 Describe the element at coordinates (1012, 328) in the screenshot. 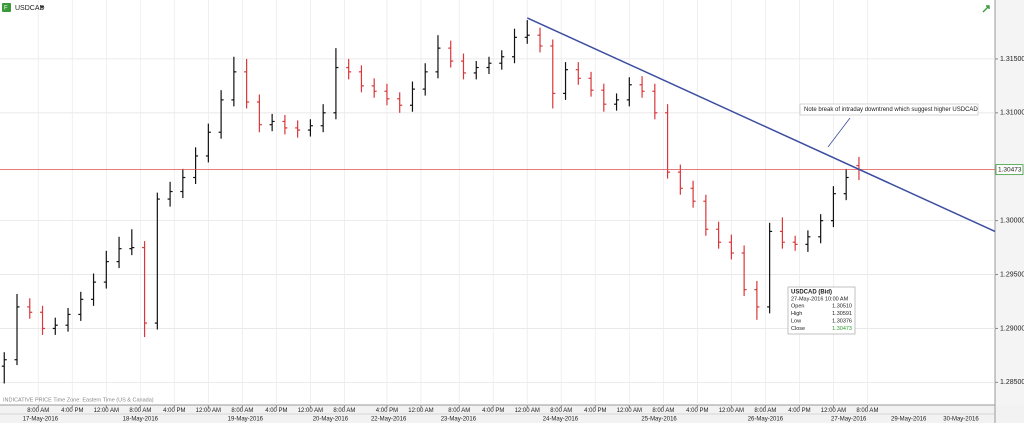

I see `y-tick-label: 1.29000` at that location.